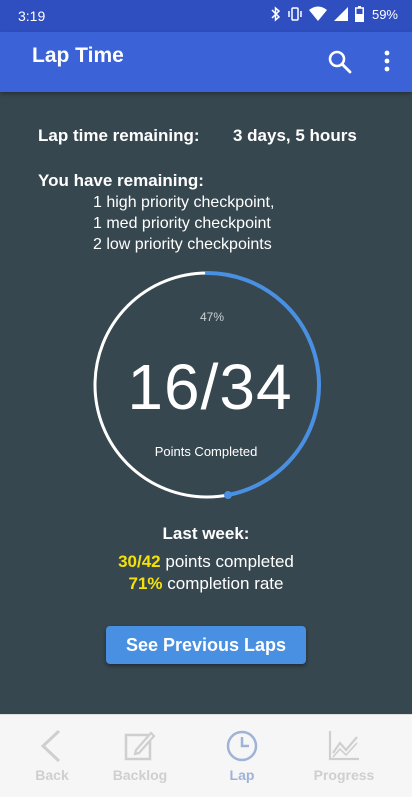 The height and width of the screenshot is (797, 412). Describe the element at coordinates (295, 135) in the screenshot. I see `lap-time-remaining-value: 3 days, 5 hours` at that location.